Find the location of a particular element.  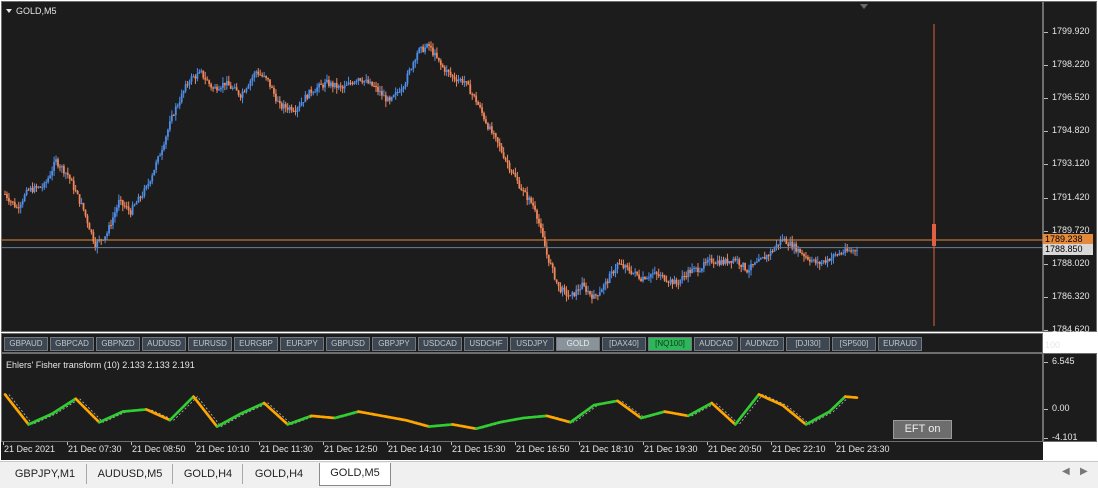

indicator-axis-label: 0.00 is located at coordinates (1061, 408).